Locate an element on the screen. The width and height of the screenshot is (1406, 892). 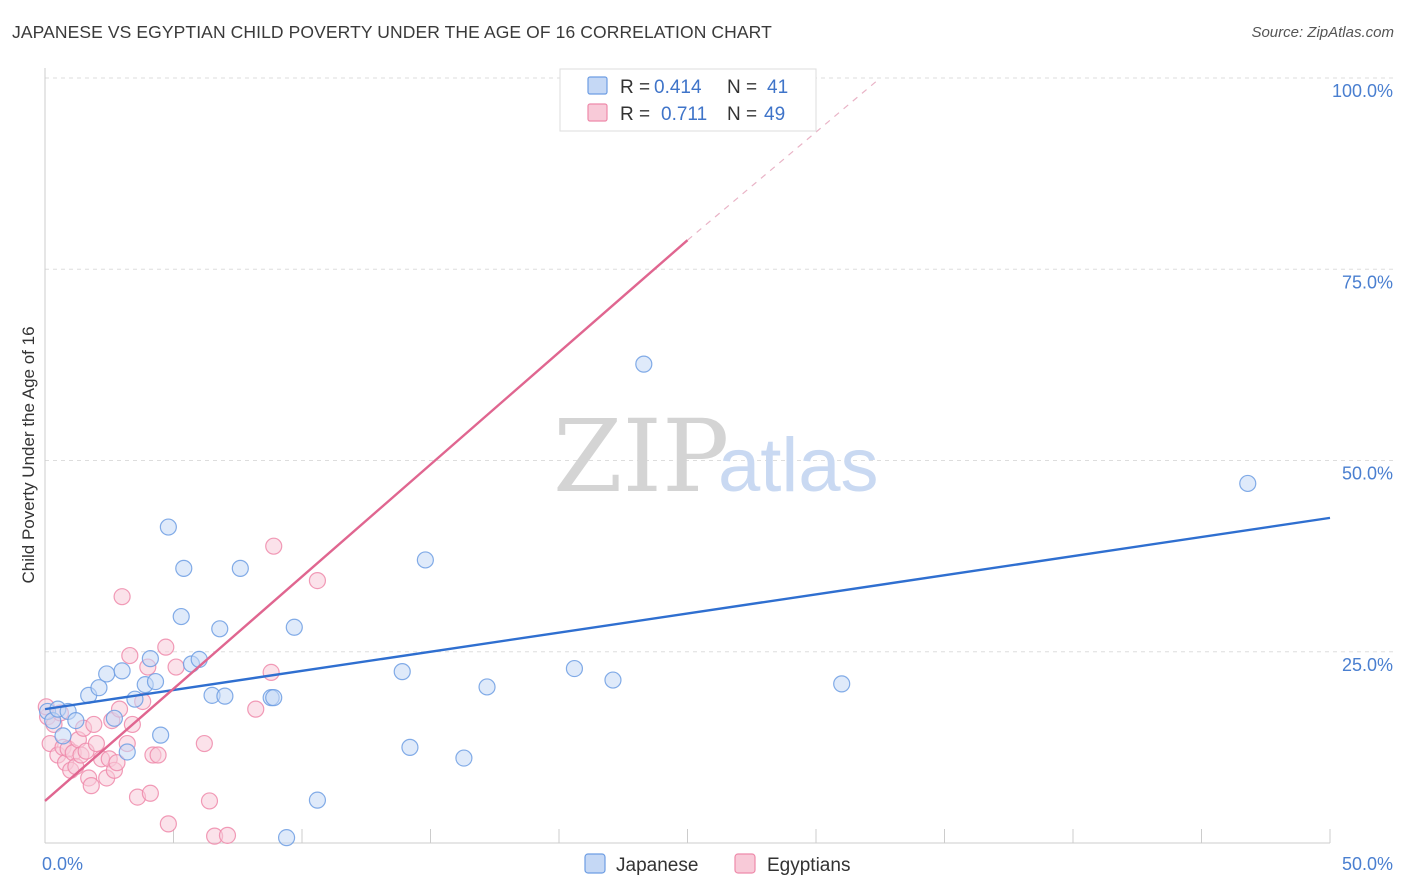
legend-swatch-japanese is located at coordinates (597, 85).